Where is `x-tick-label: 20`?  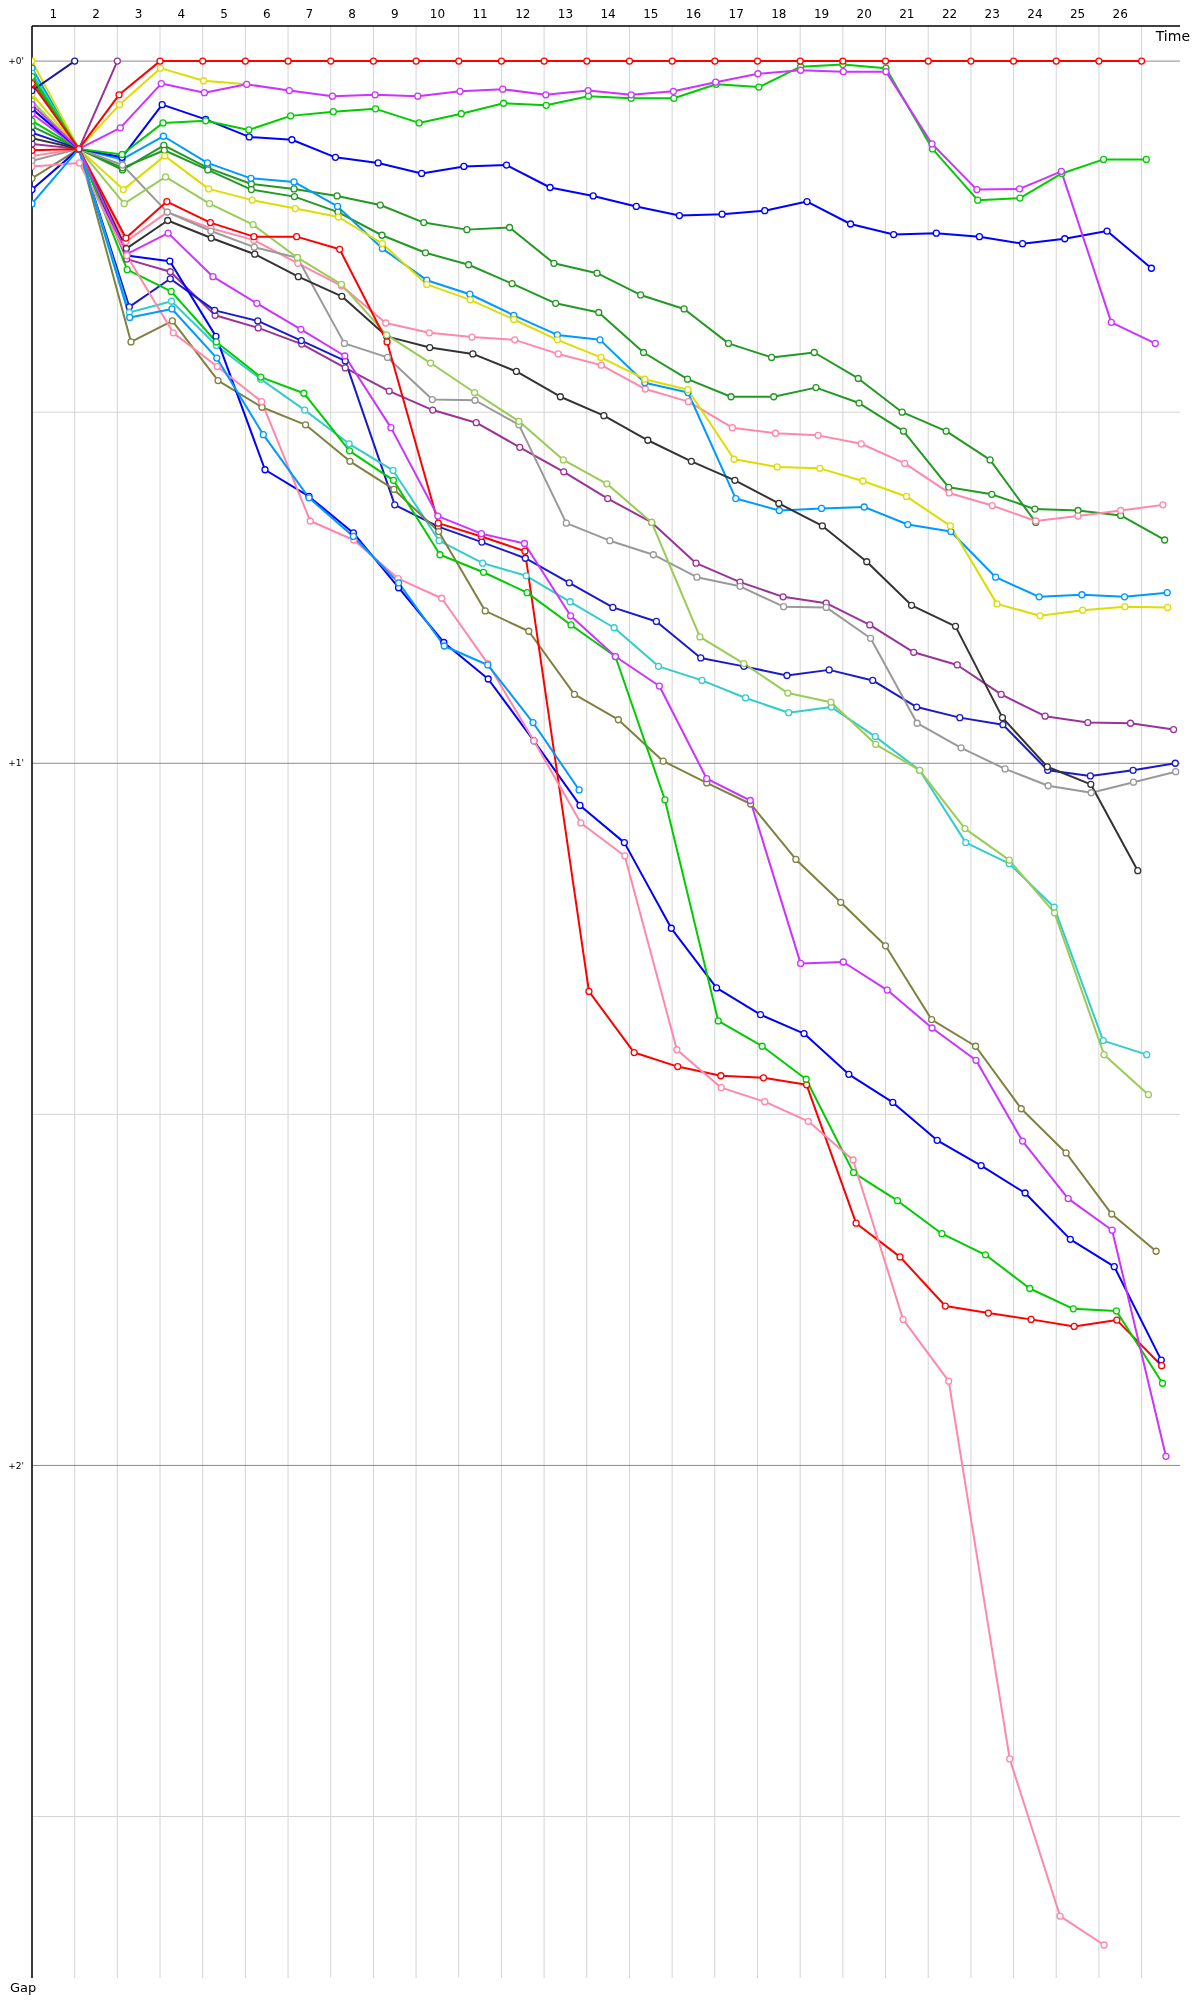 x-tick-label: 20 is located at coordinates (864, 14).